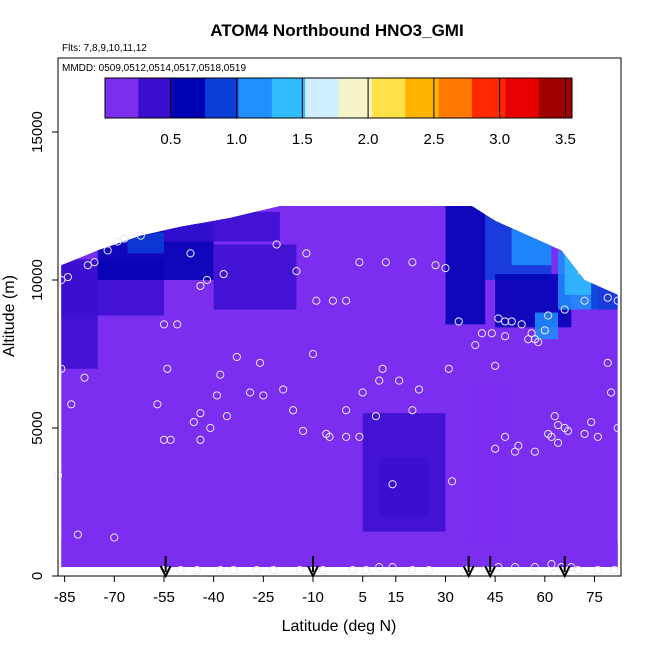  I want to click on x-tick-label: -55, so click(164, 597).